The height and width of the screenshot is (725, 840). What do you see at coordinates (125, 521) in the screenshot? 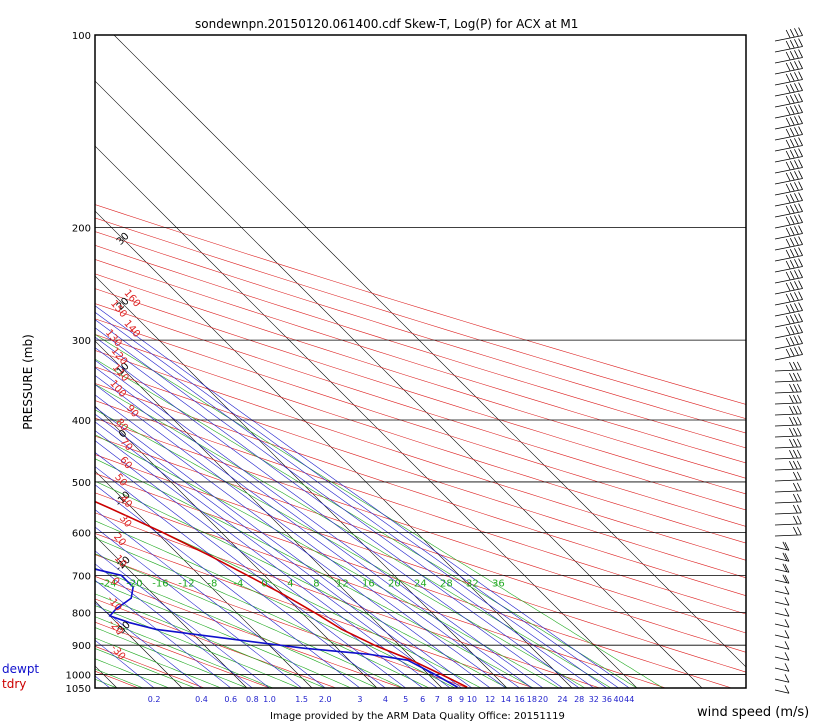
I see `dry-adiabat-label: 30` at bounding box center [125, 521].